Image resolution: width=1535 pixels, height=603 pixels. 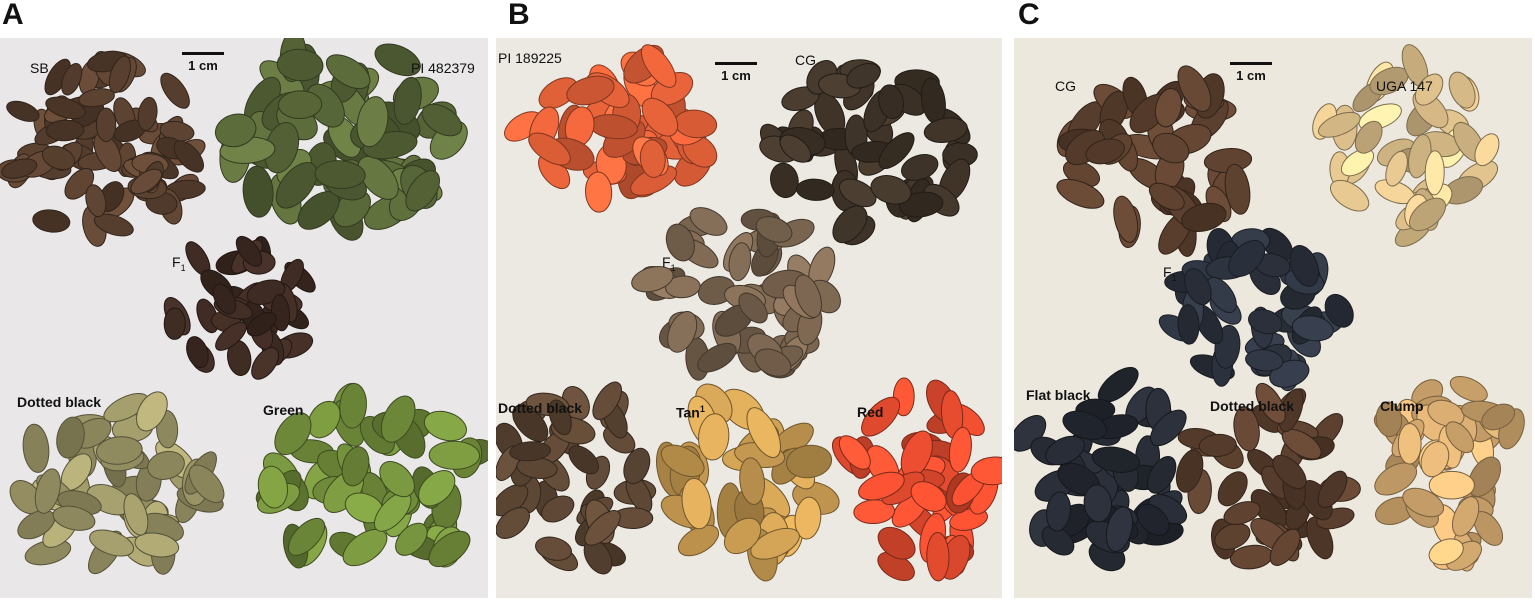 I want to click on label-f1-c: F1, so click(x=1170, y=273).